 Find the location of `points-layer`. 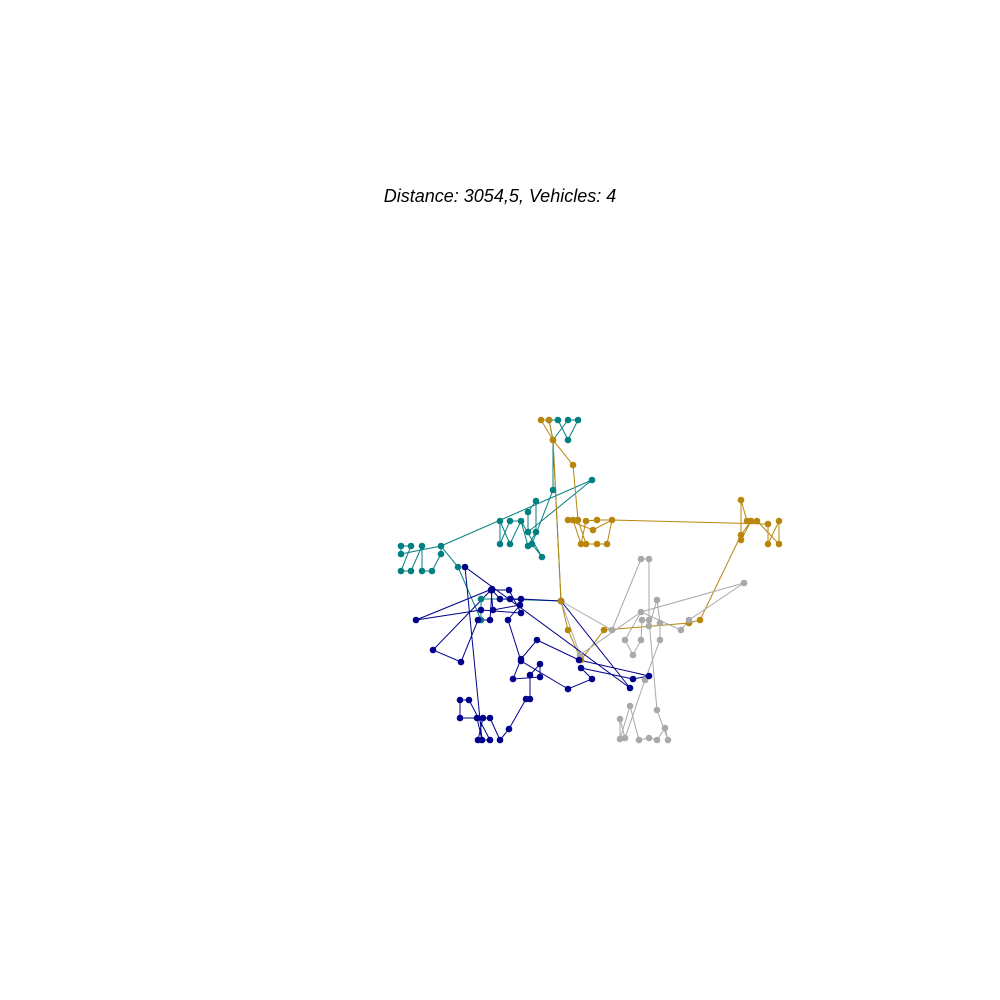

points-layer is located at coordinates (590, 580).